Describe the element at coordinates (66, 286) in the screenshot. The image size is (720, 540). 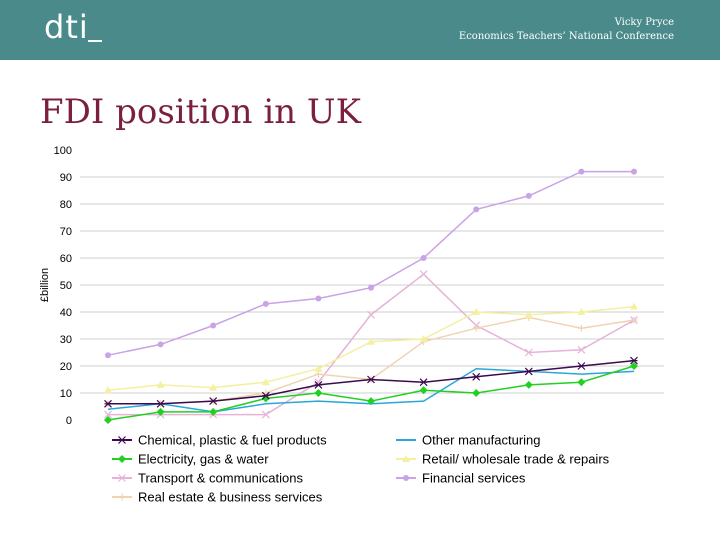
I see `y-tick-label-50: 50` at that location.